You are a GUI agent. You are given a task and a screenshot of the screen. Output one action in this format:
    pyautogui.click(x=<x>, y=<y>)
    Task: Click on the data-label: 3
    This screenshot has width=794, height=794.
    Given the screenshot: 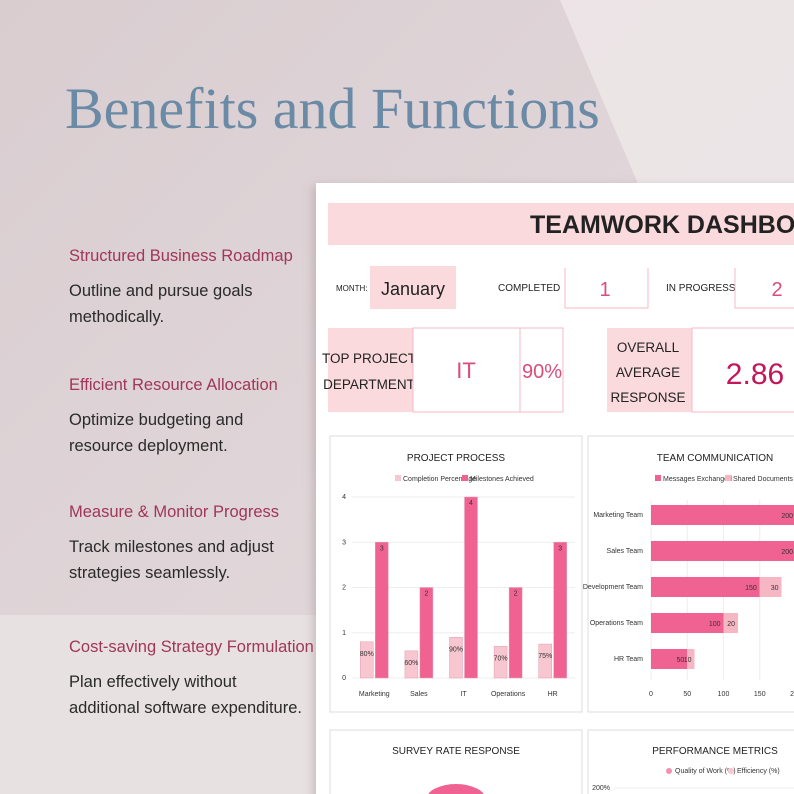 What is the action you would take?
    pyautogui.click(x=560, y=548)
    